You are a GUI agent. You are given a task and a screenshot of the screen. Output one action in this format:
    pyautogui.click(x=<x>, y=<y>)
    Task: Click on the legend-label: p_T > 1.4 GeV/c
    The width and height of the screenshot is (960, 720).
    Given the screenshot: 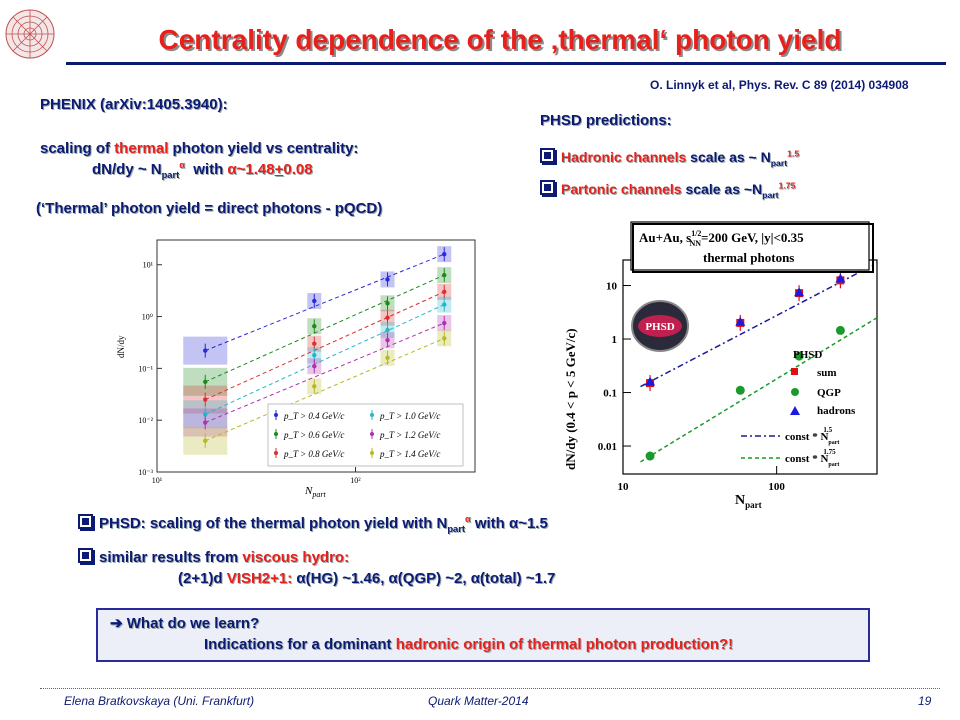 What is the action you would take?
    pyautogui.click(x=409, y=454)
    